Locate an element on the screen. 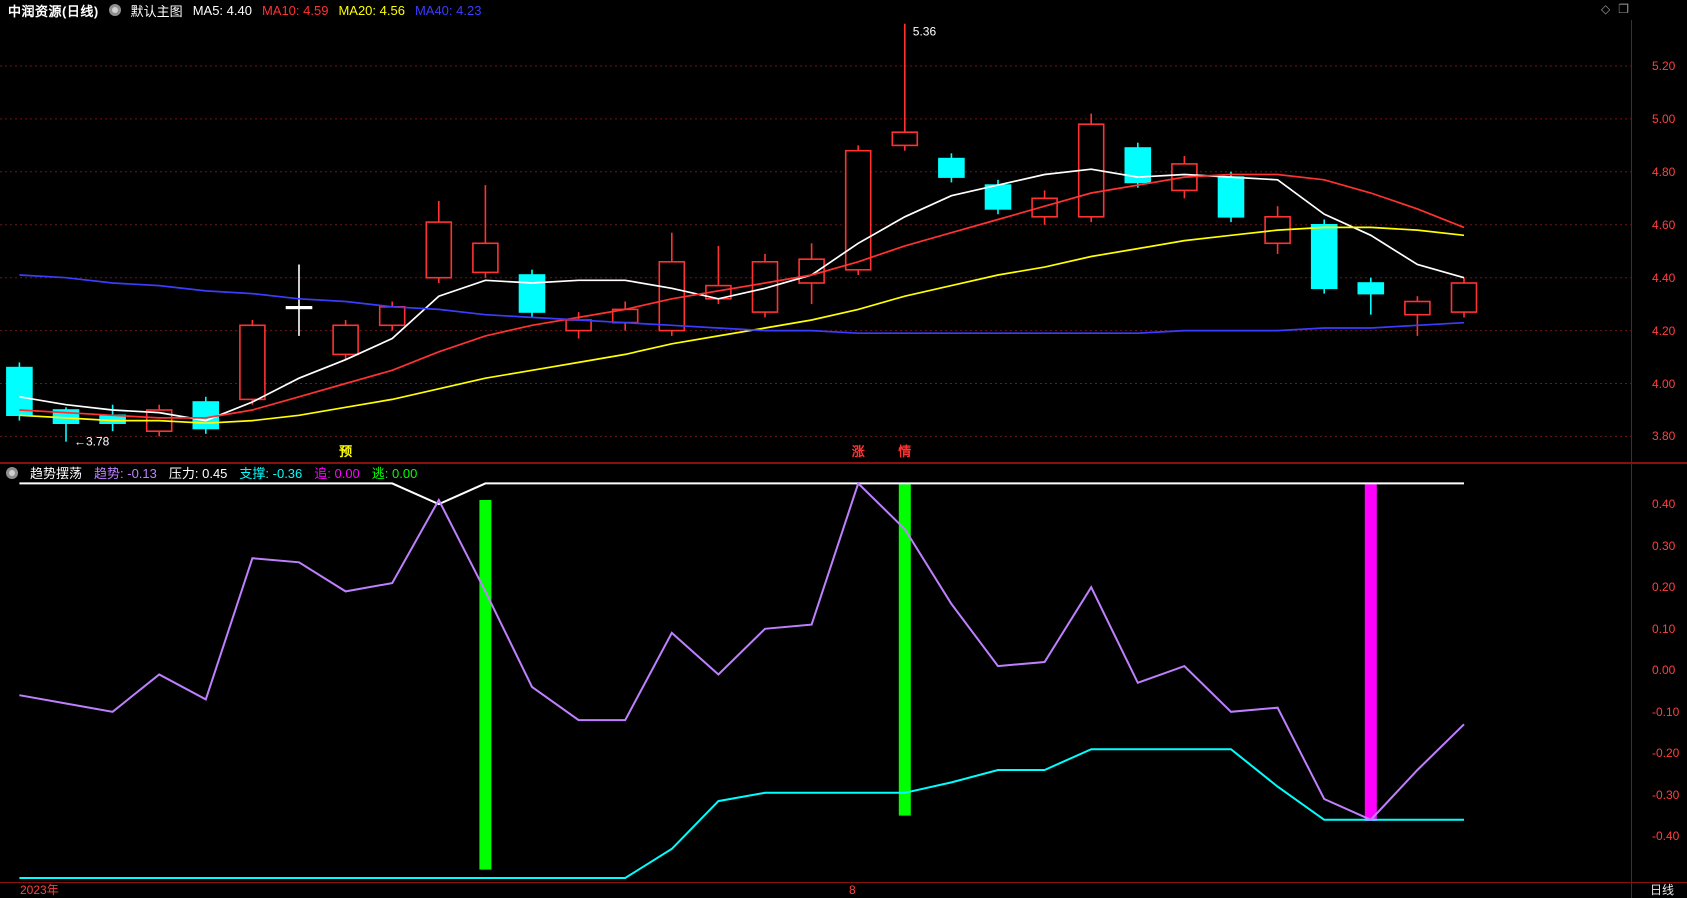 Image resolution: width=1687 pixels, height=898 pixels. low-price-label: ←3.78 is located at coordinates (92, 442).